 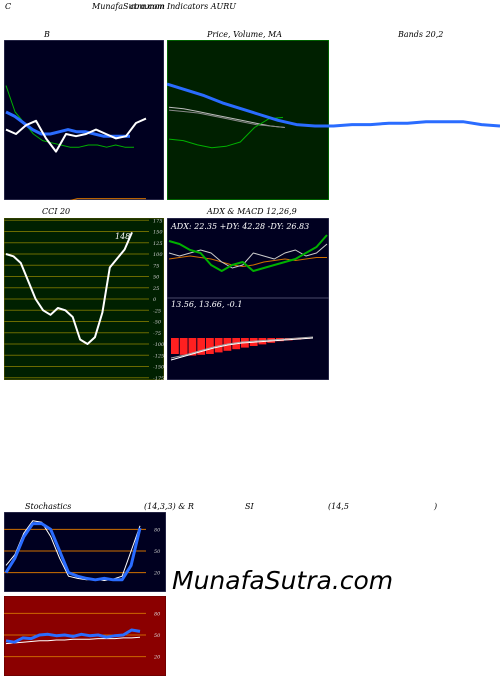 I want to click on label-price: Price, Volume, MA, so click(x=245, y=34).